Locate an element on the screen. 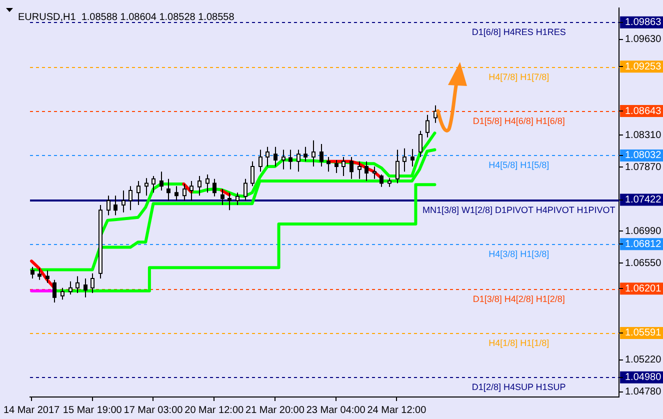 The width and height of the screenshot is (663, 419). chart-title: EURUSD,H1 1.08588 1.08604 1.08528 1.08558 is located at coordinates (126, 17).